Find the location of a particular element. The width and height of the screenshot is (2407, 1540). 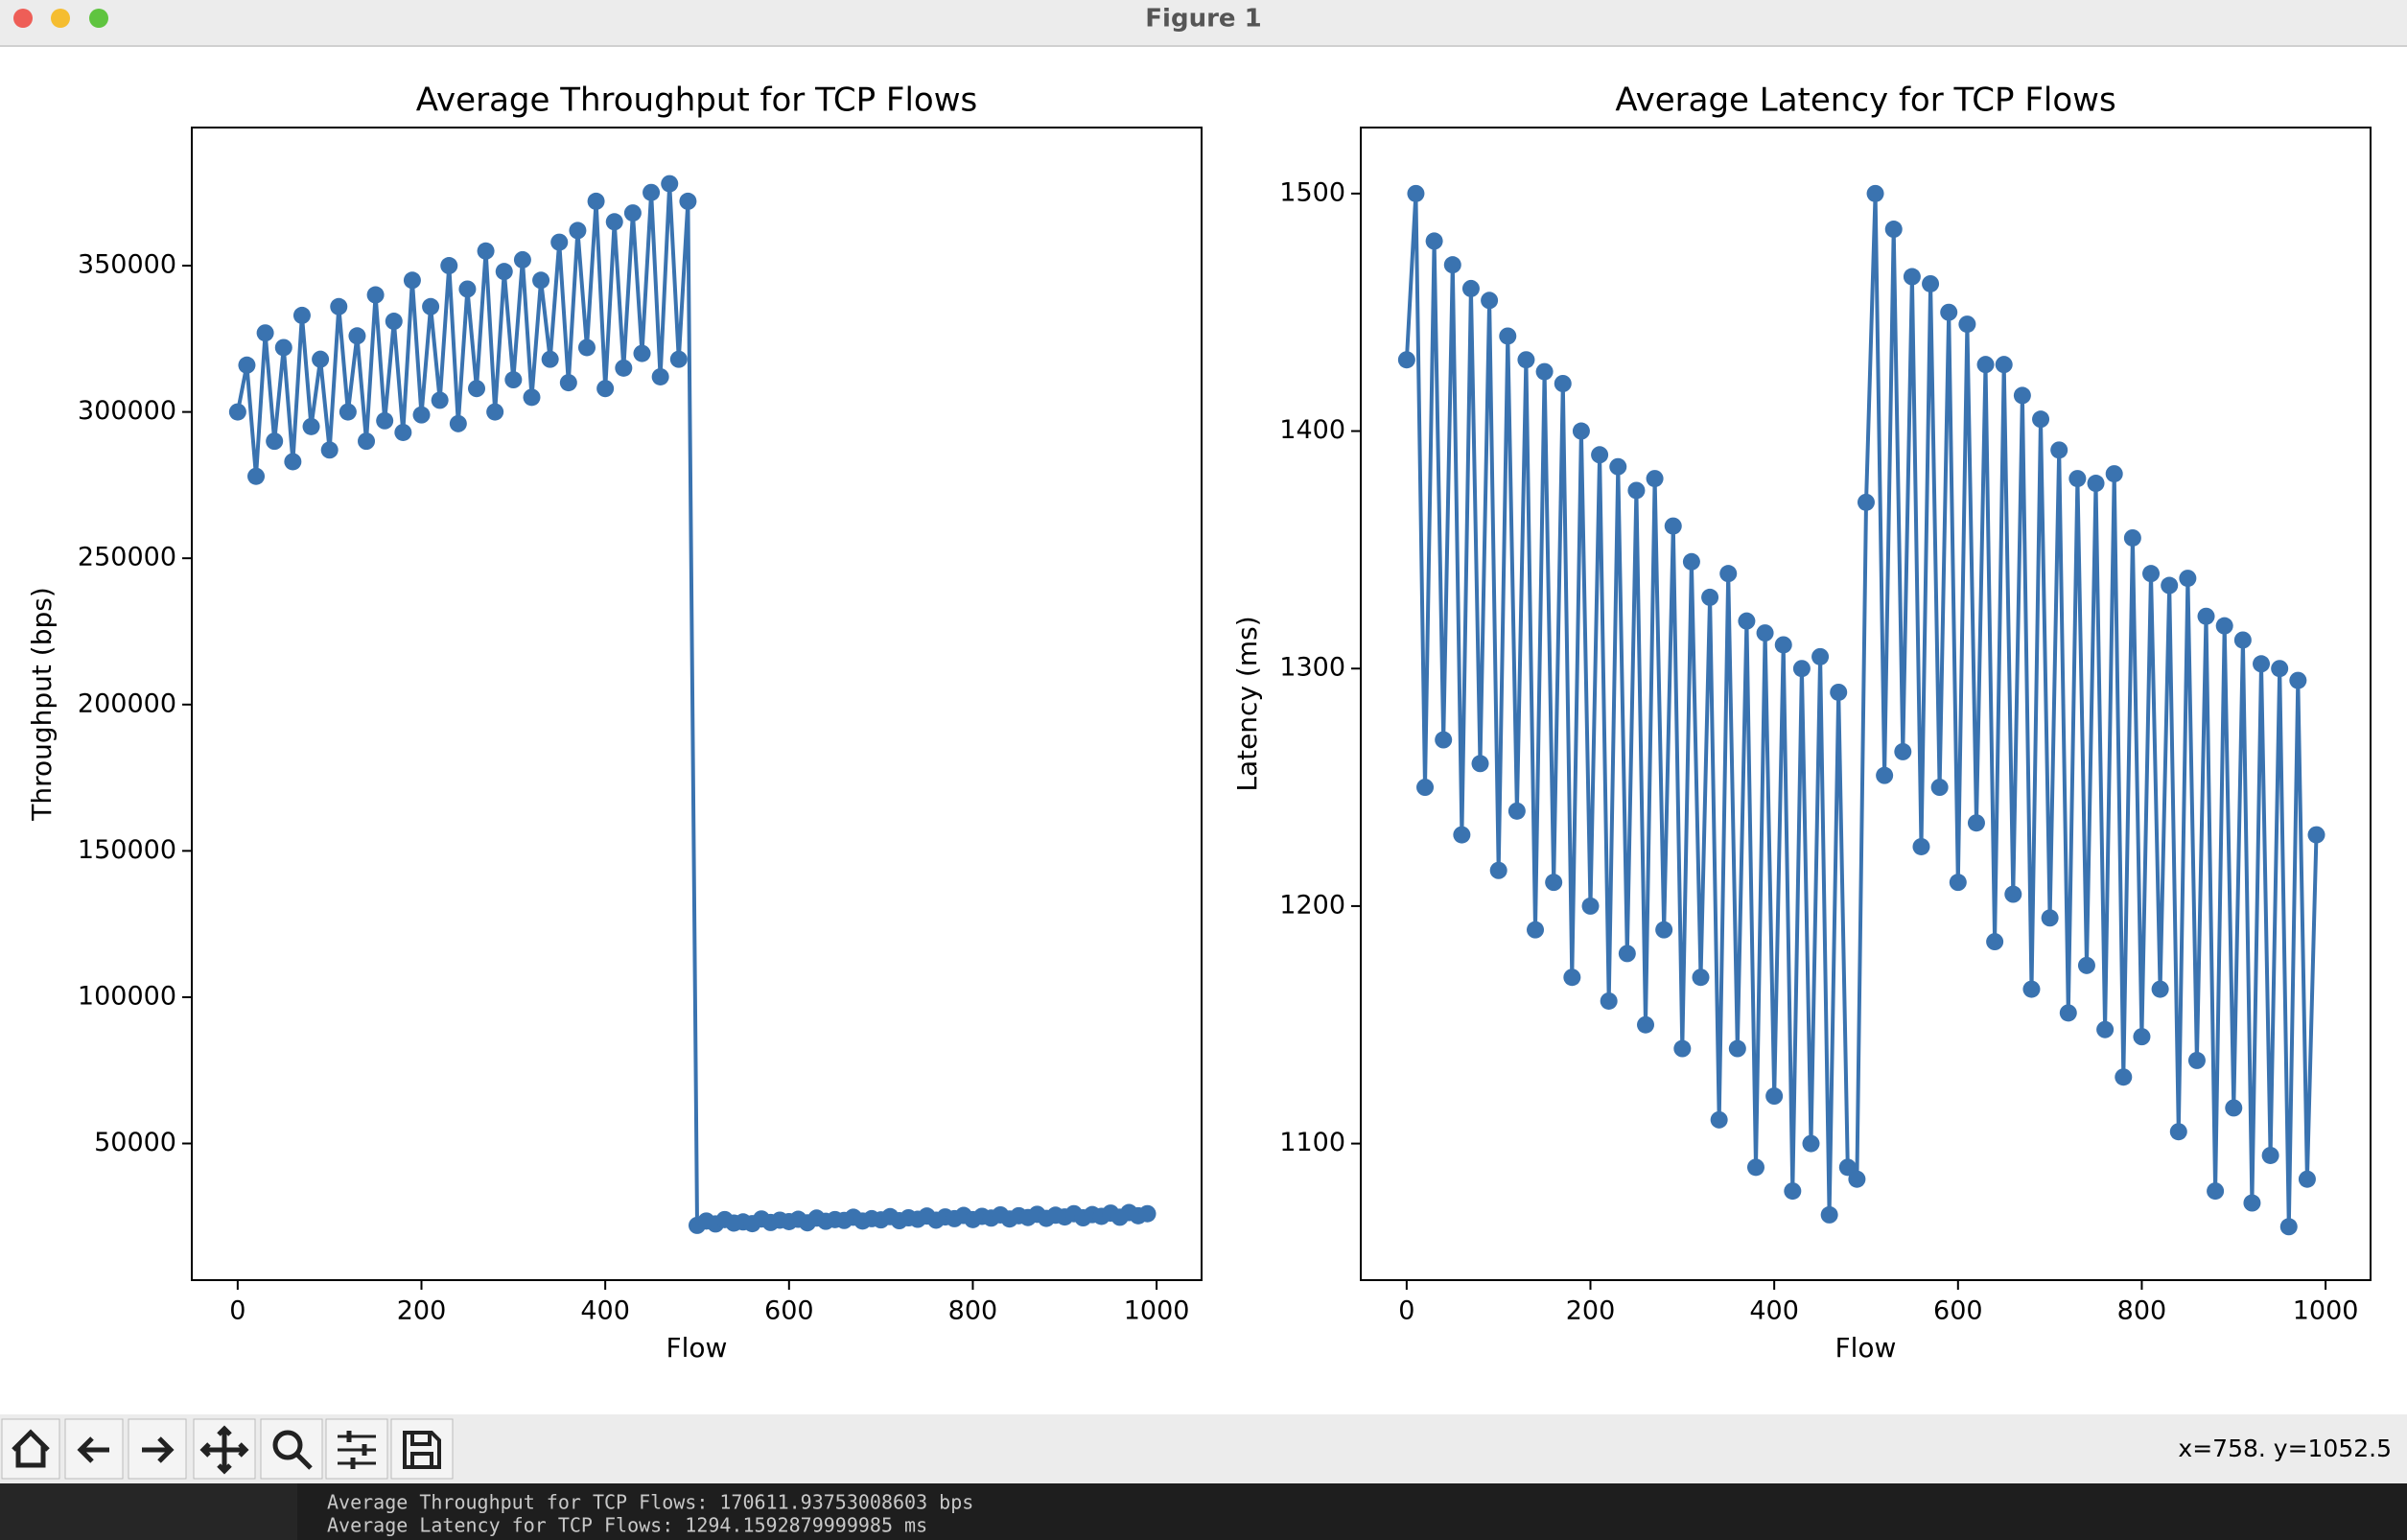

x-tick-label: 600 is located at coordinates (789, 1311).